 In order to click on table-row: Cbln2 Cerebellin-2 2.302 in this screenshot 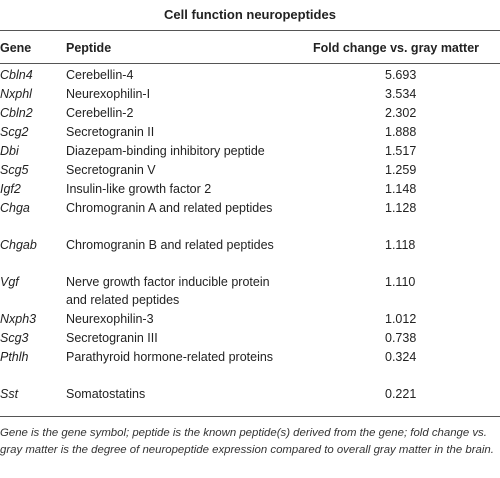, I will do `click(250, 113)`.